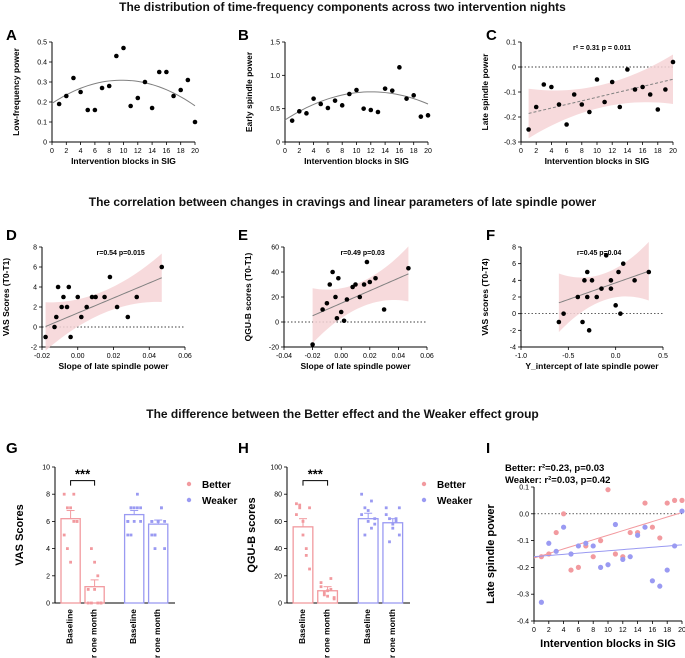  I want to click on x-tick-label: 8, so click(342, 151).